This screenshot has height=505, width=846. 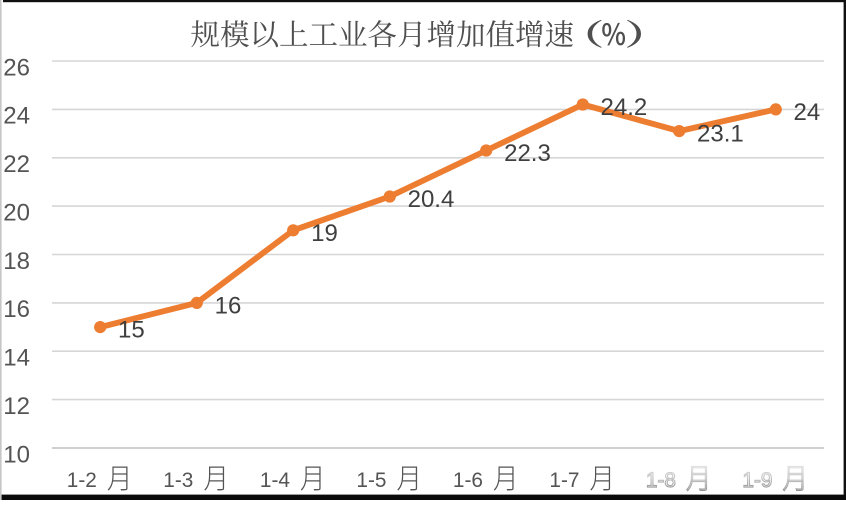 I want to click on svg-text: 1-3, so click(x=178, y=480).